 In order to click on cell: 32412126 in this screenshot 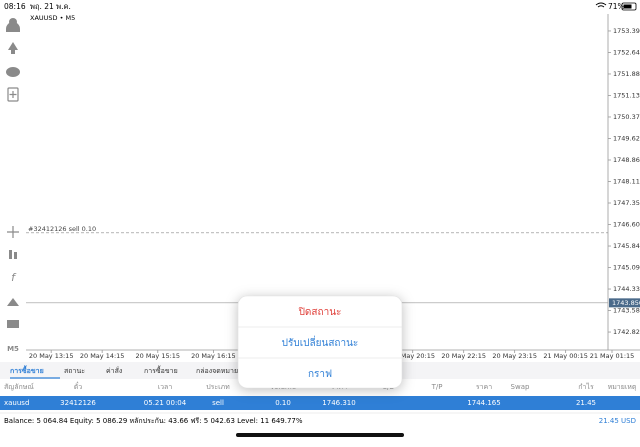, I will do `click(78, 403)`.